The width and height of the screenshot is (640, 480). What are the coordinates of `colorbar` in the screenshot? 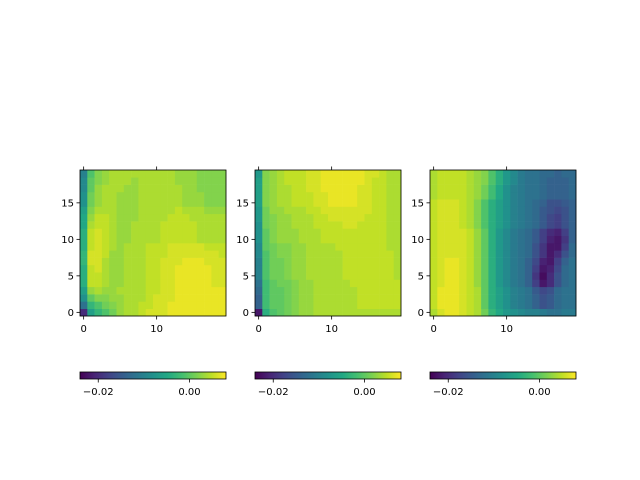 It's located at (153, 375).